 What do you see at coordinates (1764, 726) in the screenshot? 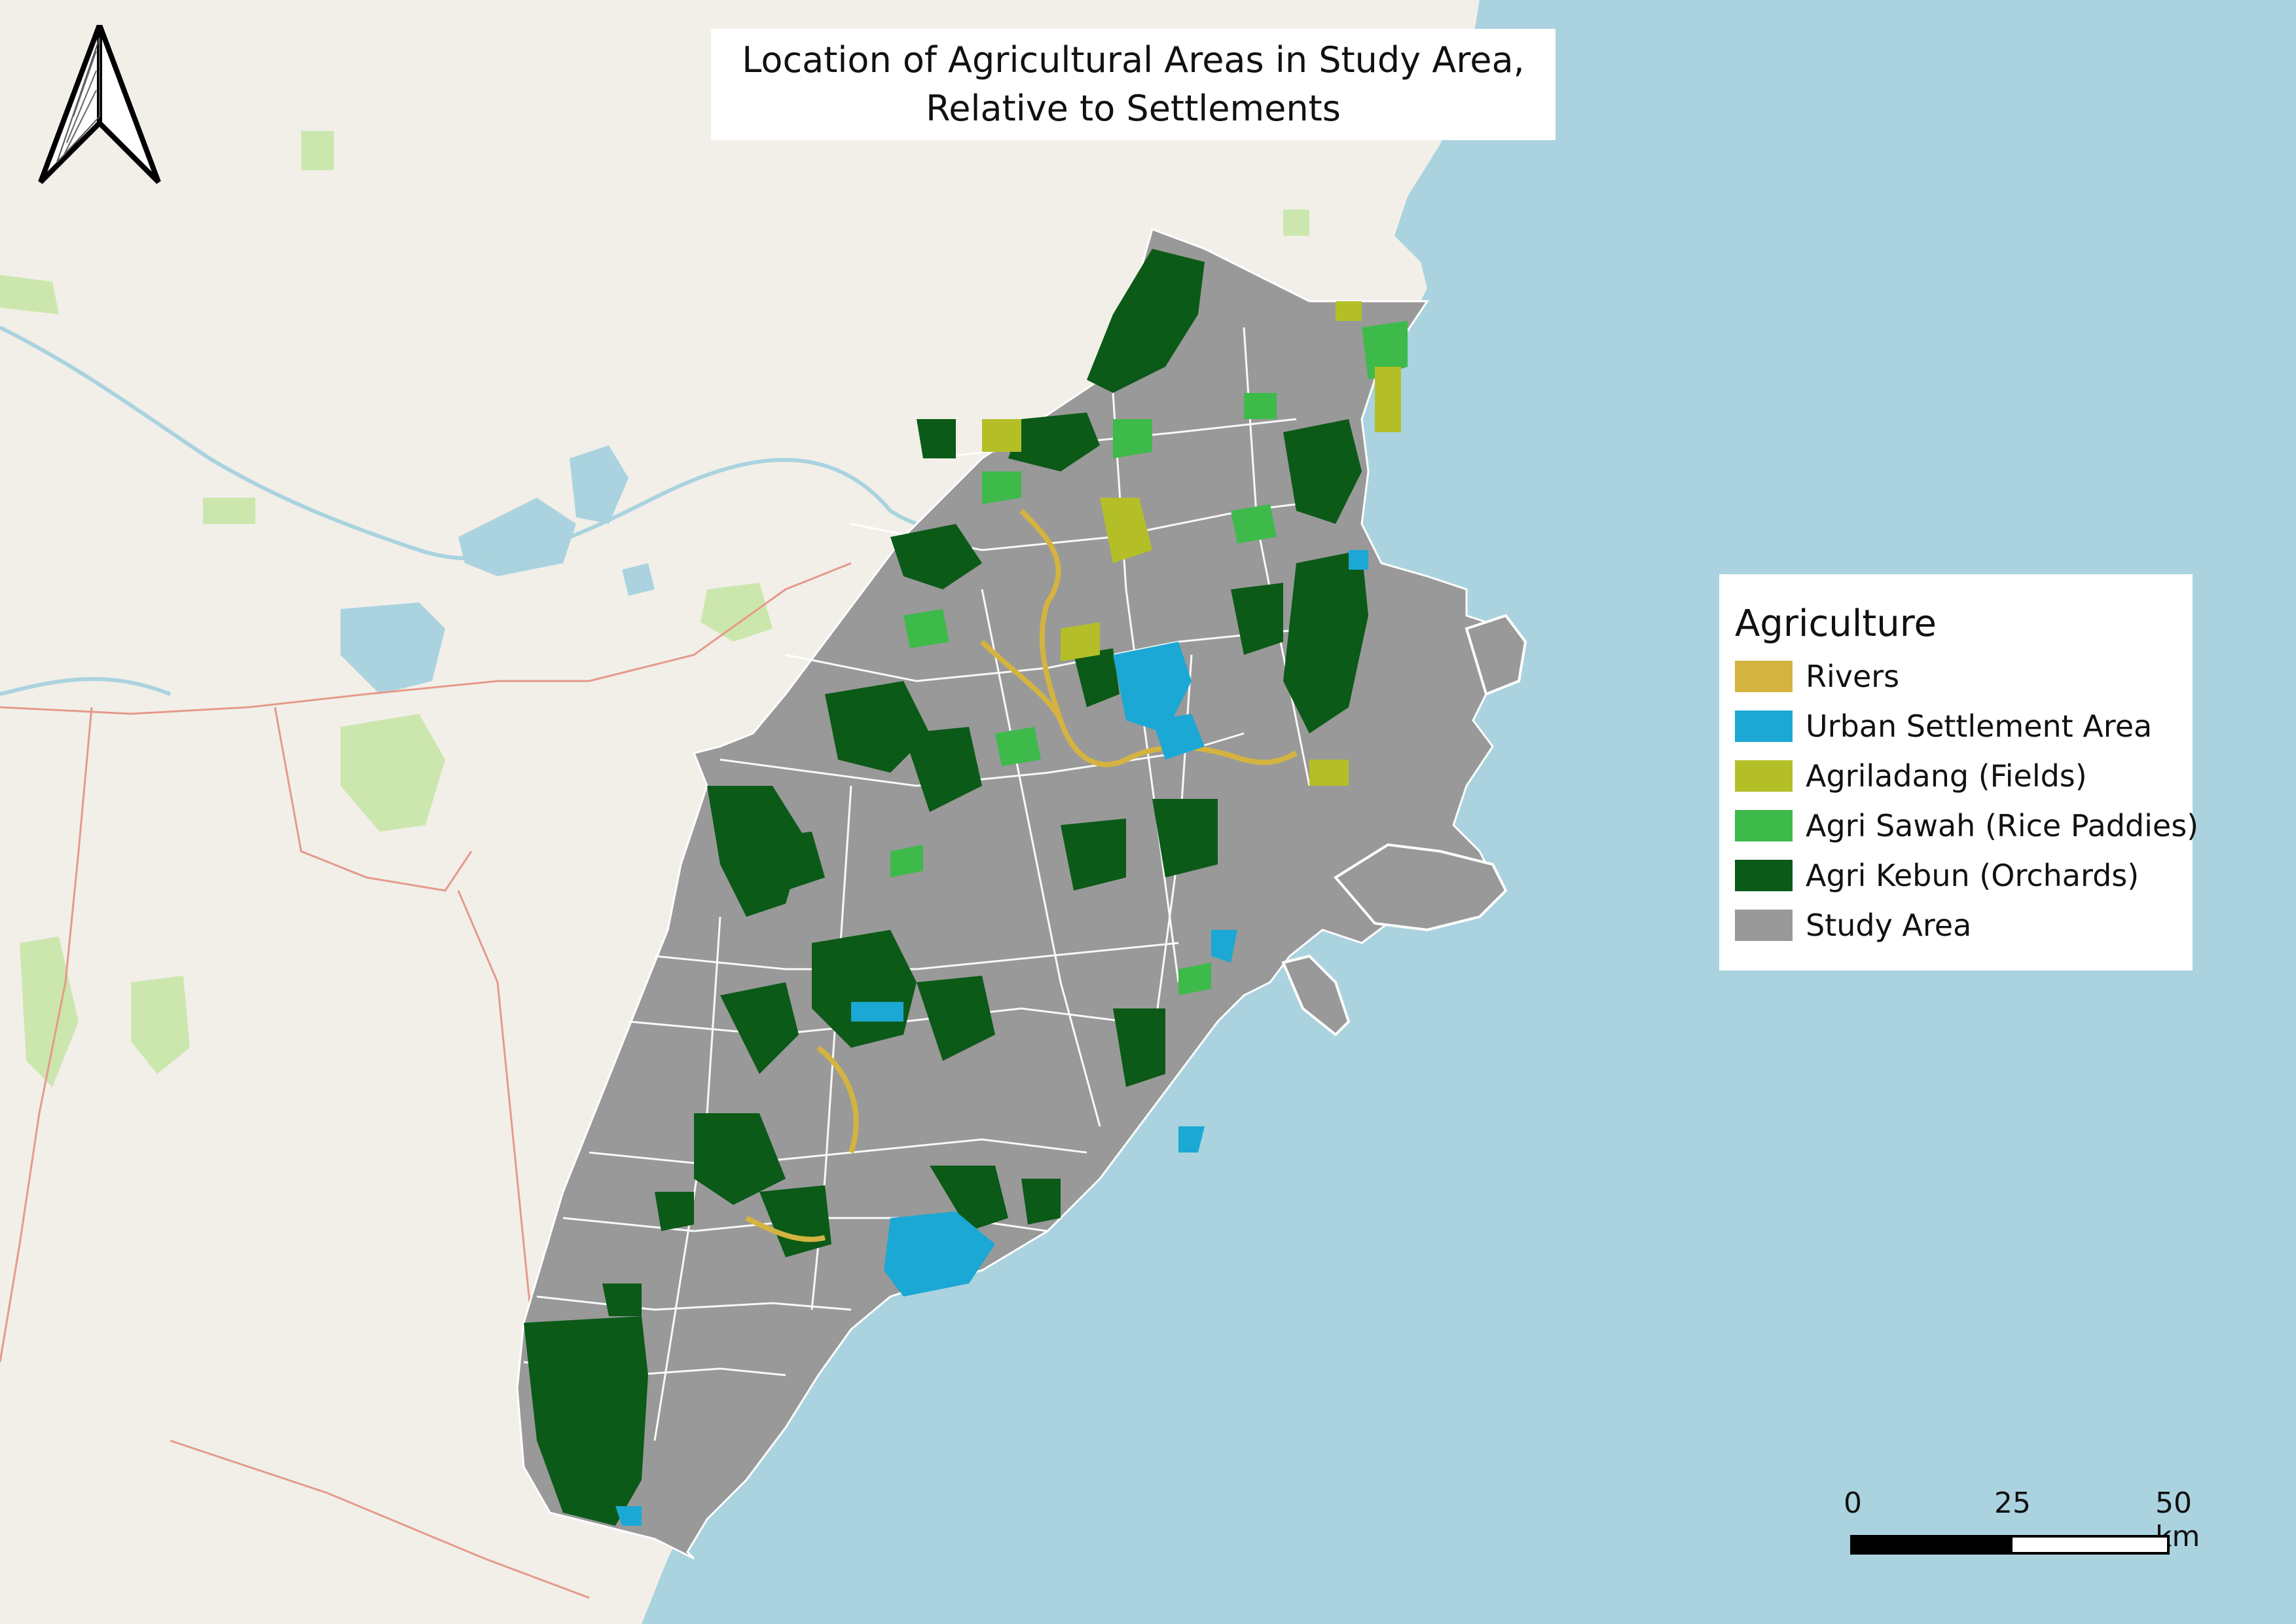
I see `legend-swatch-urban-settlement` at bounding box center [1764, 726].